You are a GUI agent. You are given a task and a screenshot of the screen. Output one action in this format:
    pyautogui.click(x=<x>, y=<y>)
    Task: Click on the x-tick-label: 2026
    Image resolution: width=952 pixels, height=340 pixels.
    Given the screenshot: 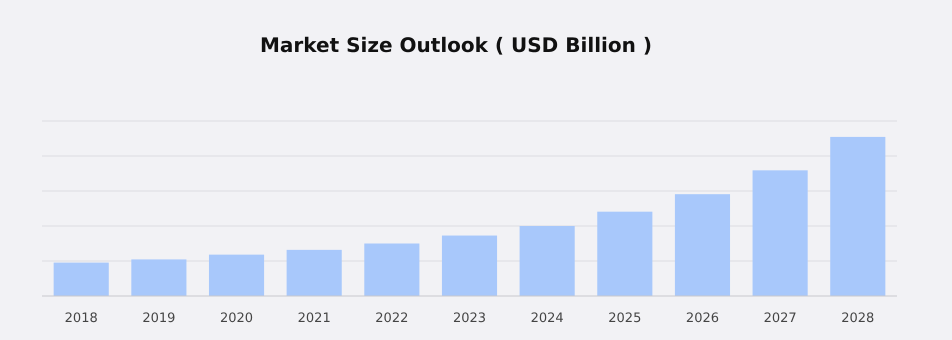 What is the action you would take?
    pyautogui.click(x=703, y=318)
    